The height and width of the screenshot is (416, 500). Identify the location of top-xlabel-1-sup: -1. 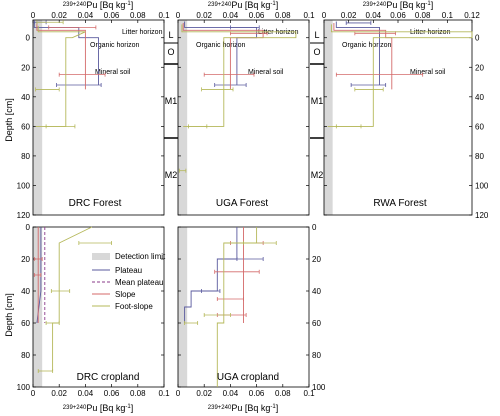
(128, 4).